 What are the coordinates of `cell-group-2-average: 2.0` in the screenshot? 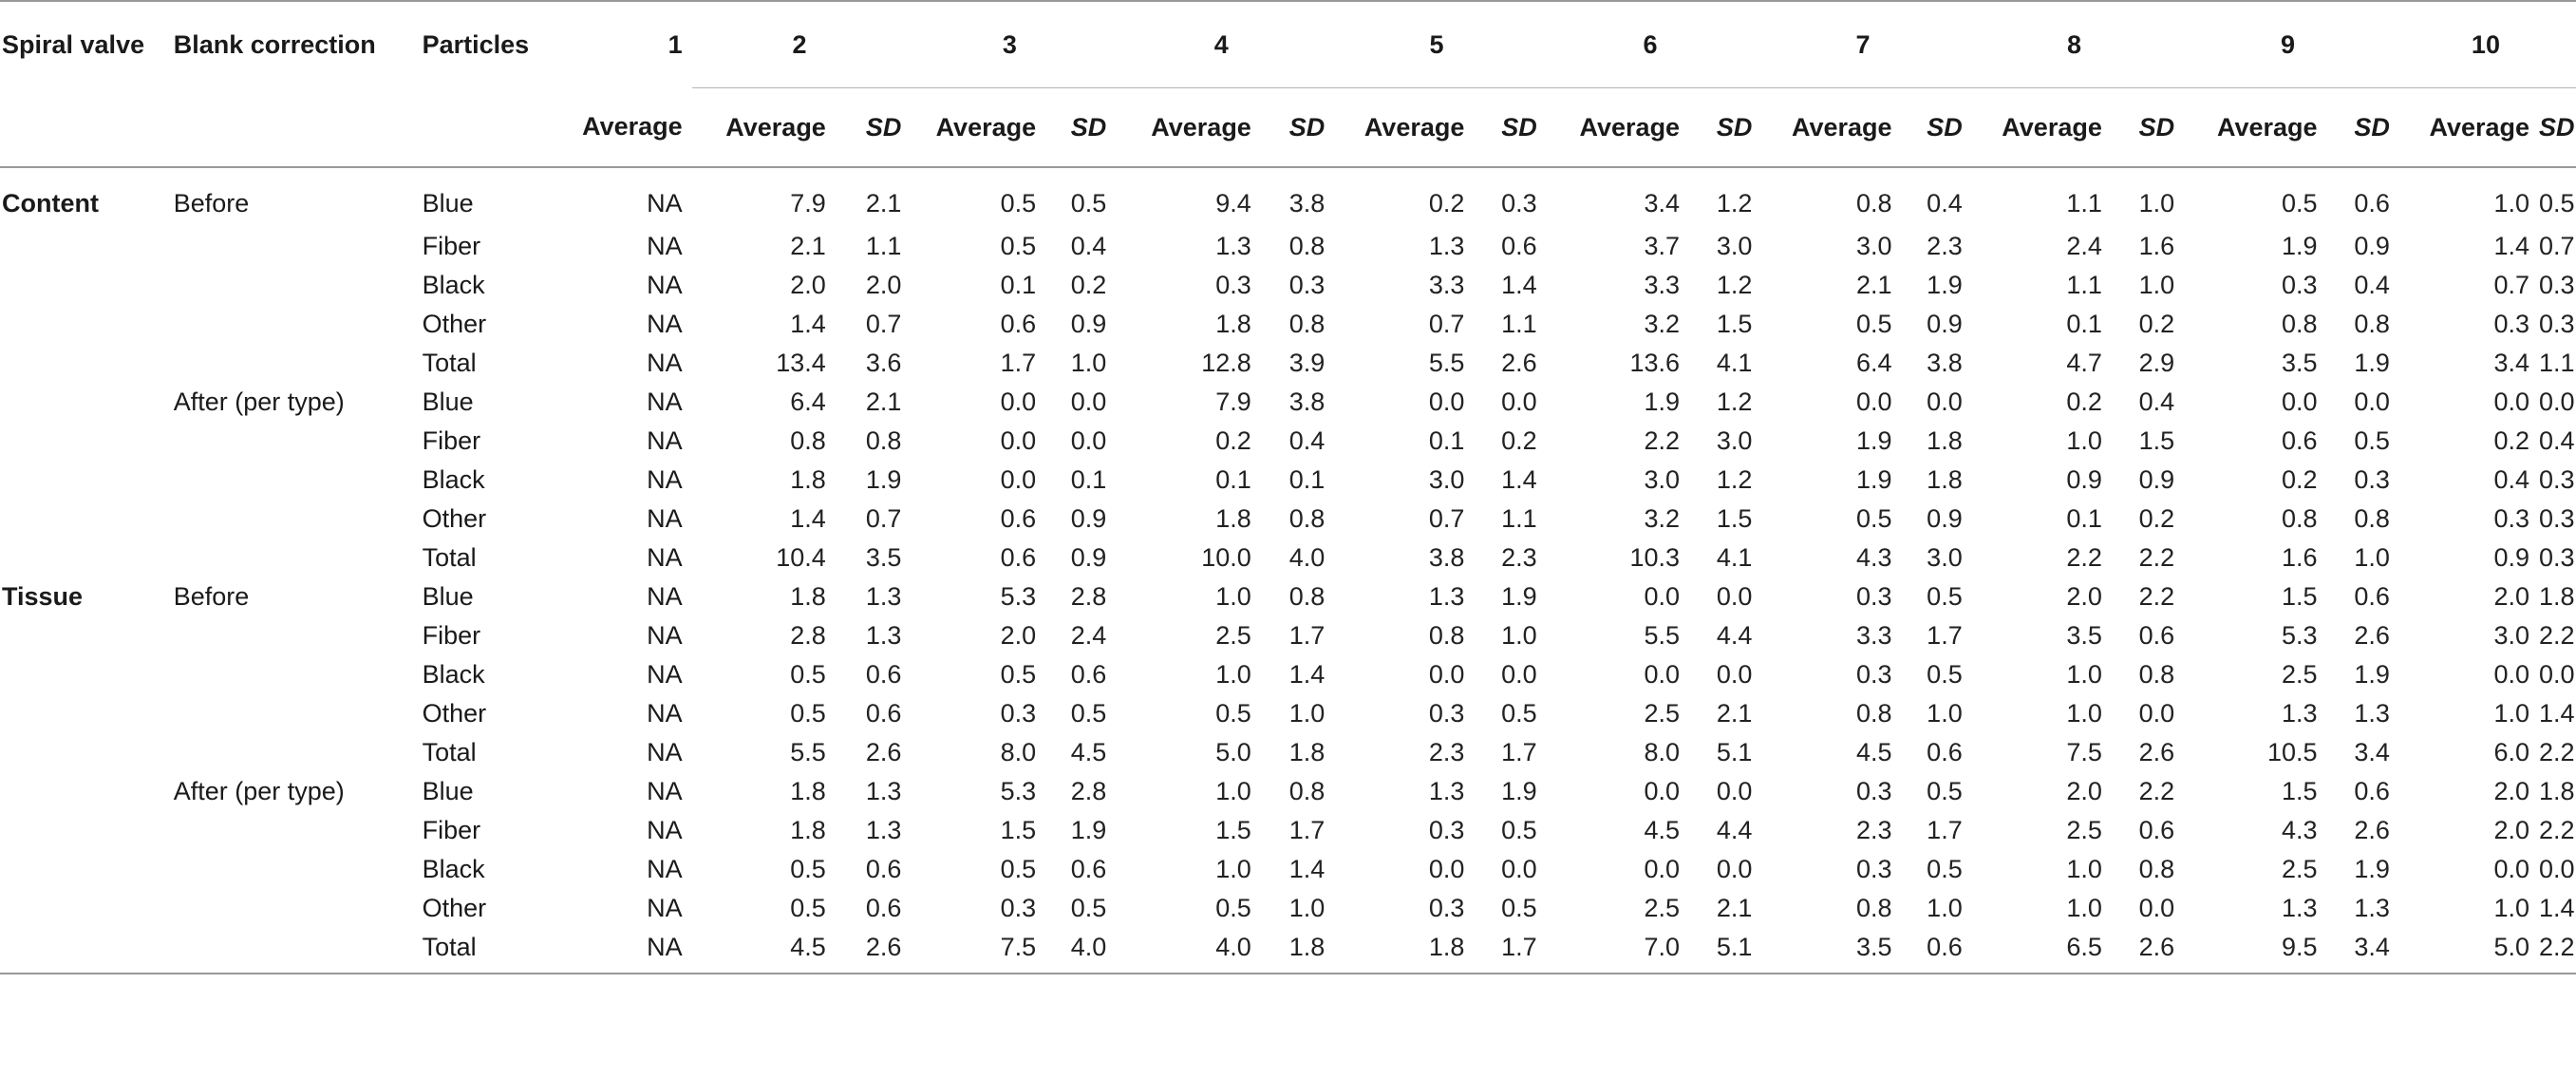 It's located at (808, 285).